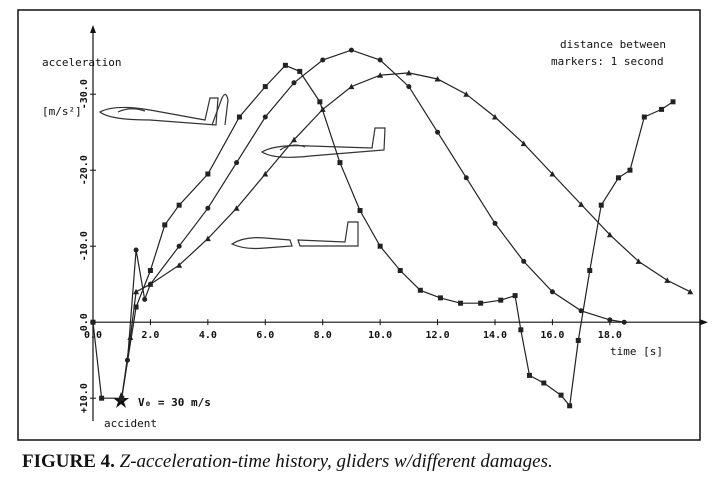 The height and width of the screenshot is (479, 715). Describe the element at coordinates (84, 246) in the screenshot. I see `y-tick-label: -10.0` at that location.